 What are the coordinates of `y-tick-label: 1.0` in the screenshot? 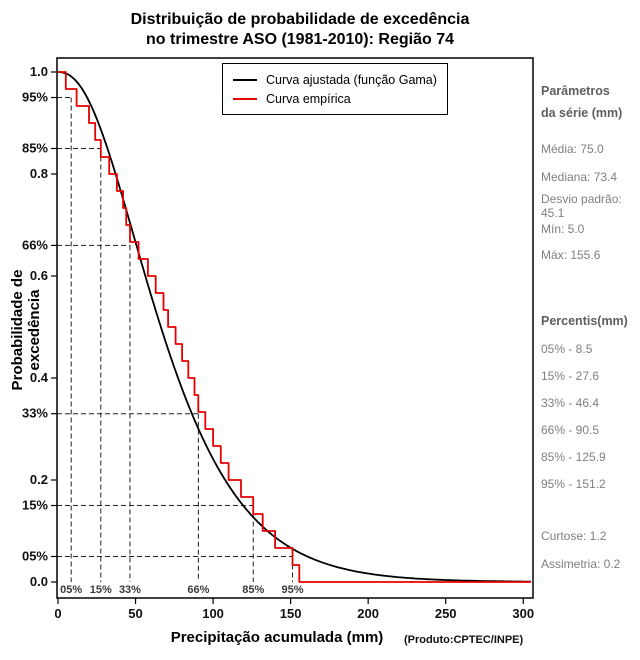 It's located at (39, 71).